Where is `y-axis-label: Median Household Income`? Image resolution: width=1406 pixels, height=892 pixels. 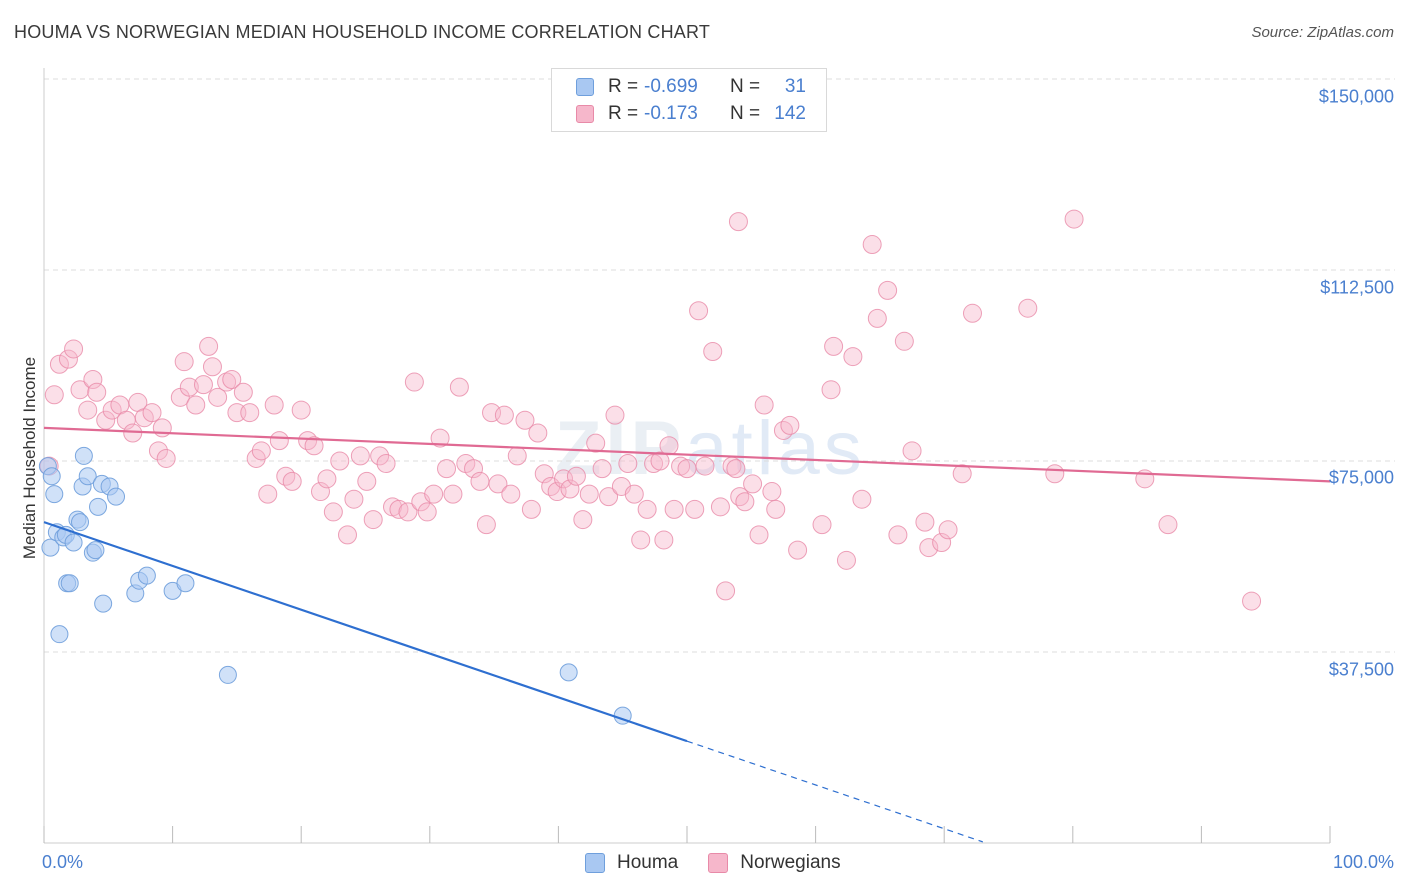 y-axis-label: Median Household Income is located at coordinates (29, 458).